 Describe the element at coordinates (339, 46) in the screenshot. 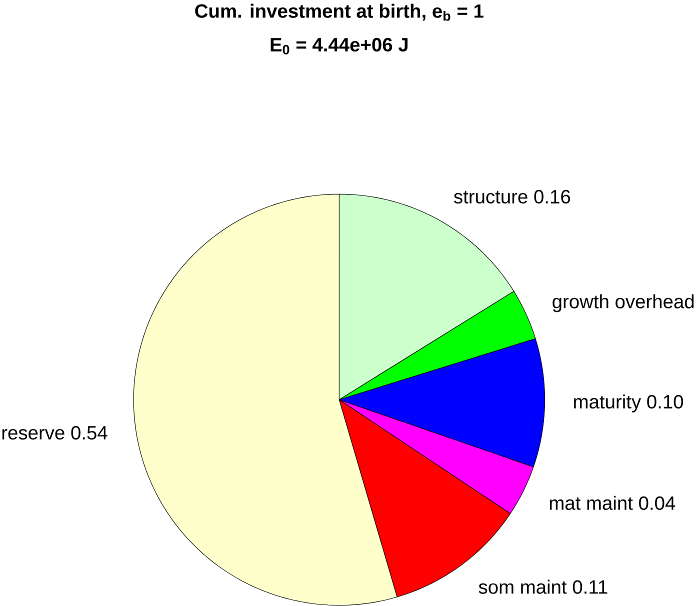

I see `chart-subtitle: E$_{0}$ = 4.44e+06 J` at that location.